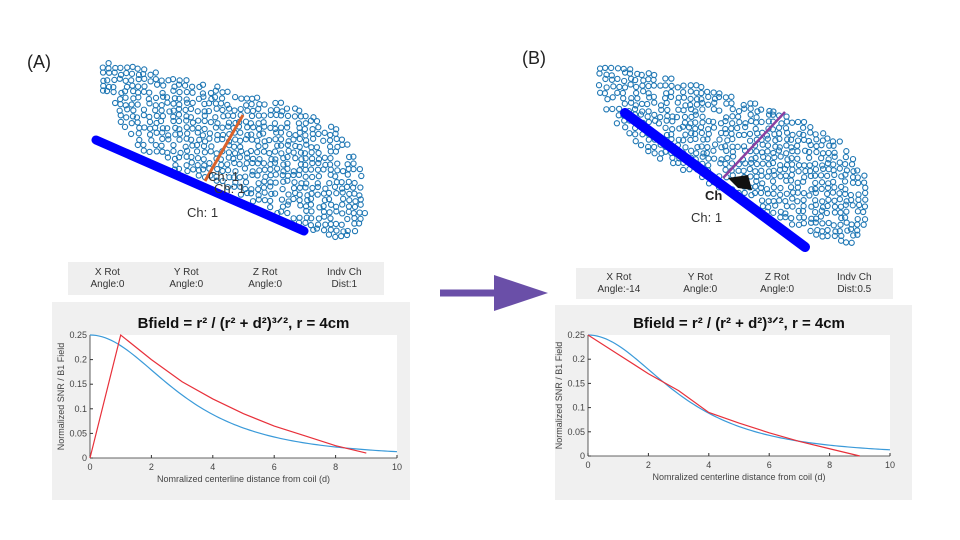 The width and height of the screenshot is (960, 540). What do you see at coordinates (618, 284) in the screenshot?
I see `control-x-rot: X Rot Angle:-14` at bounding box center [618, 284].